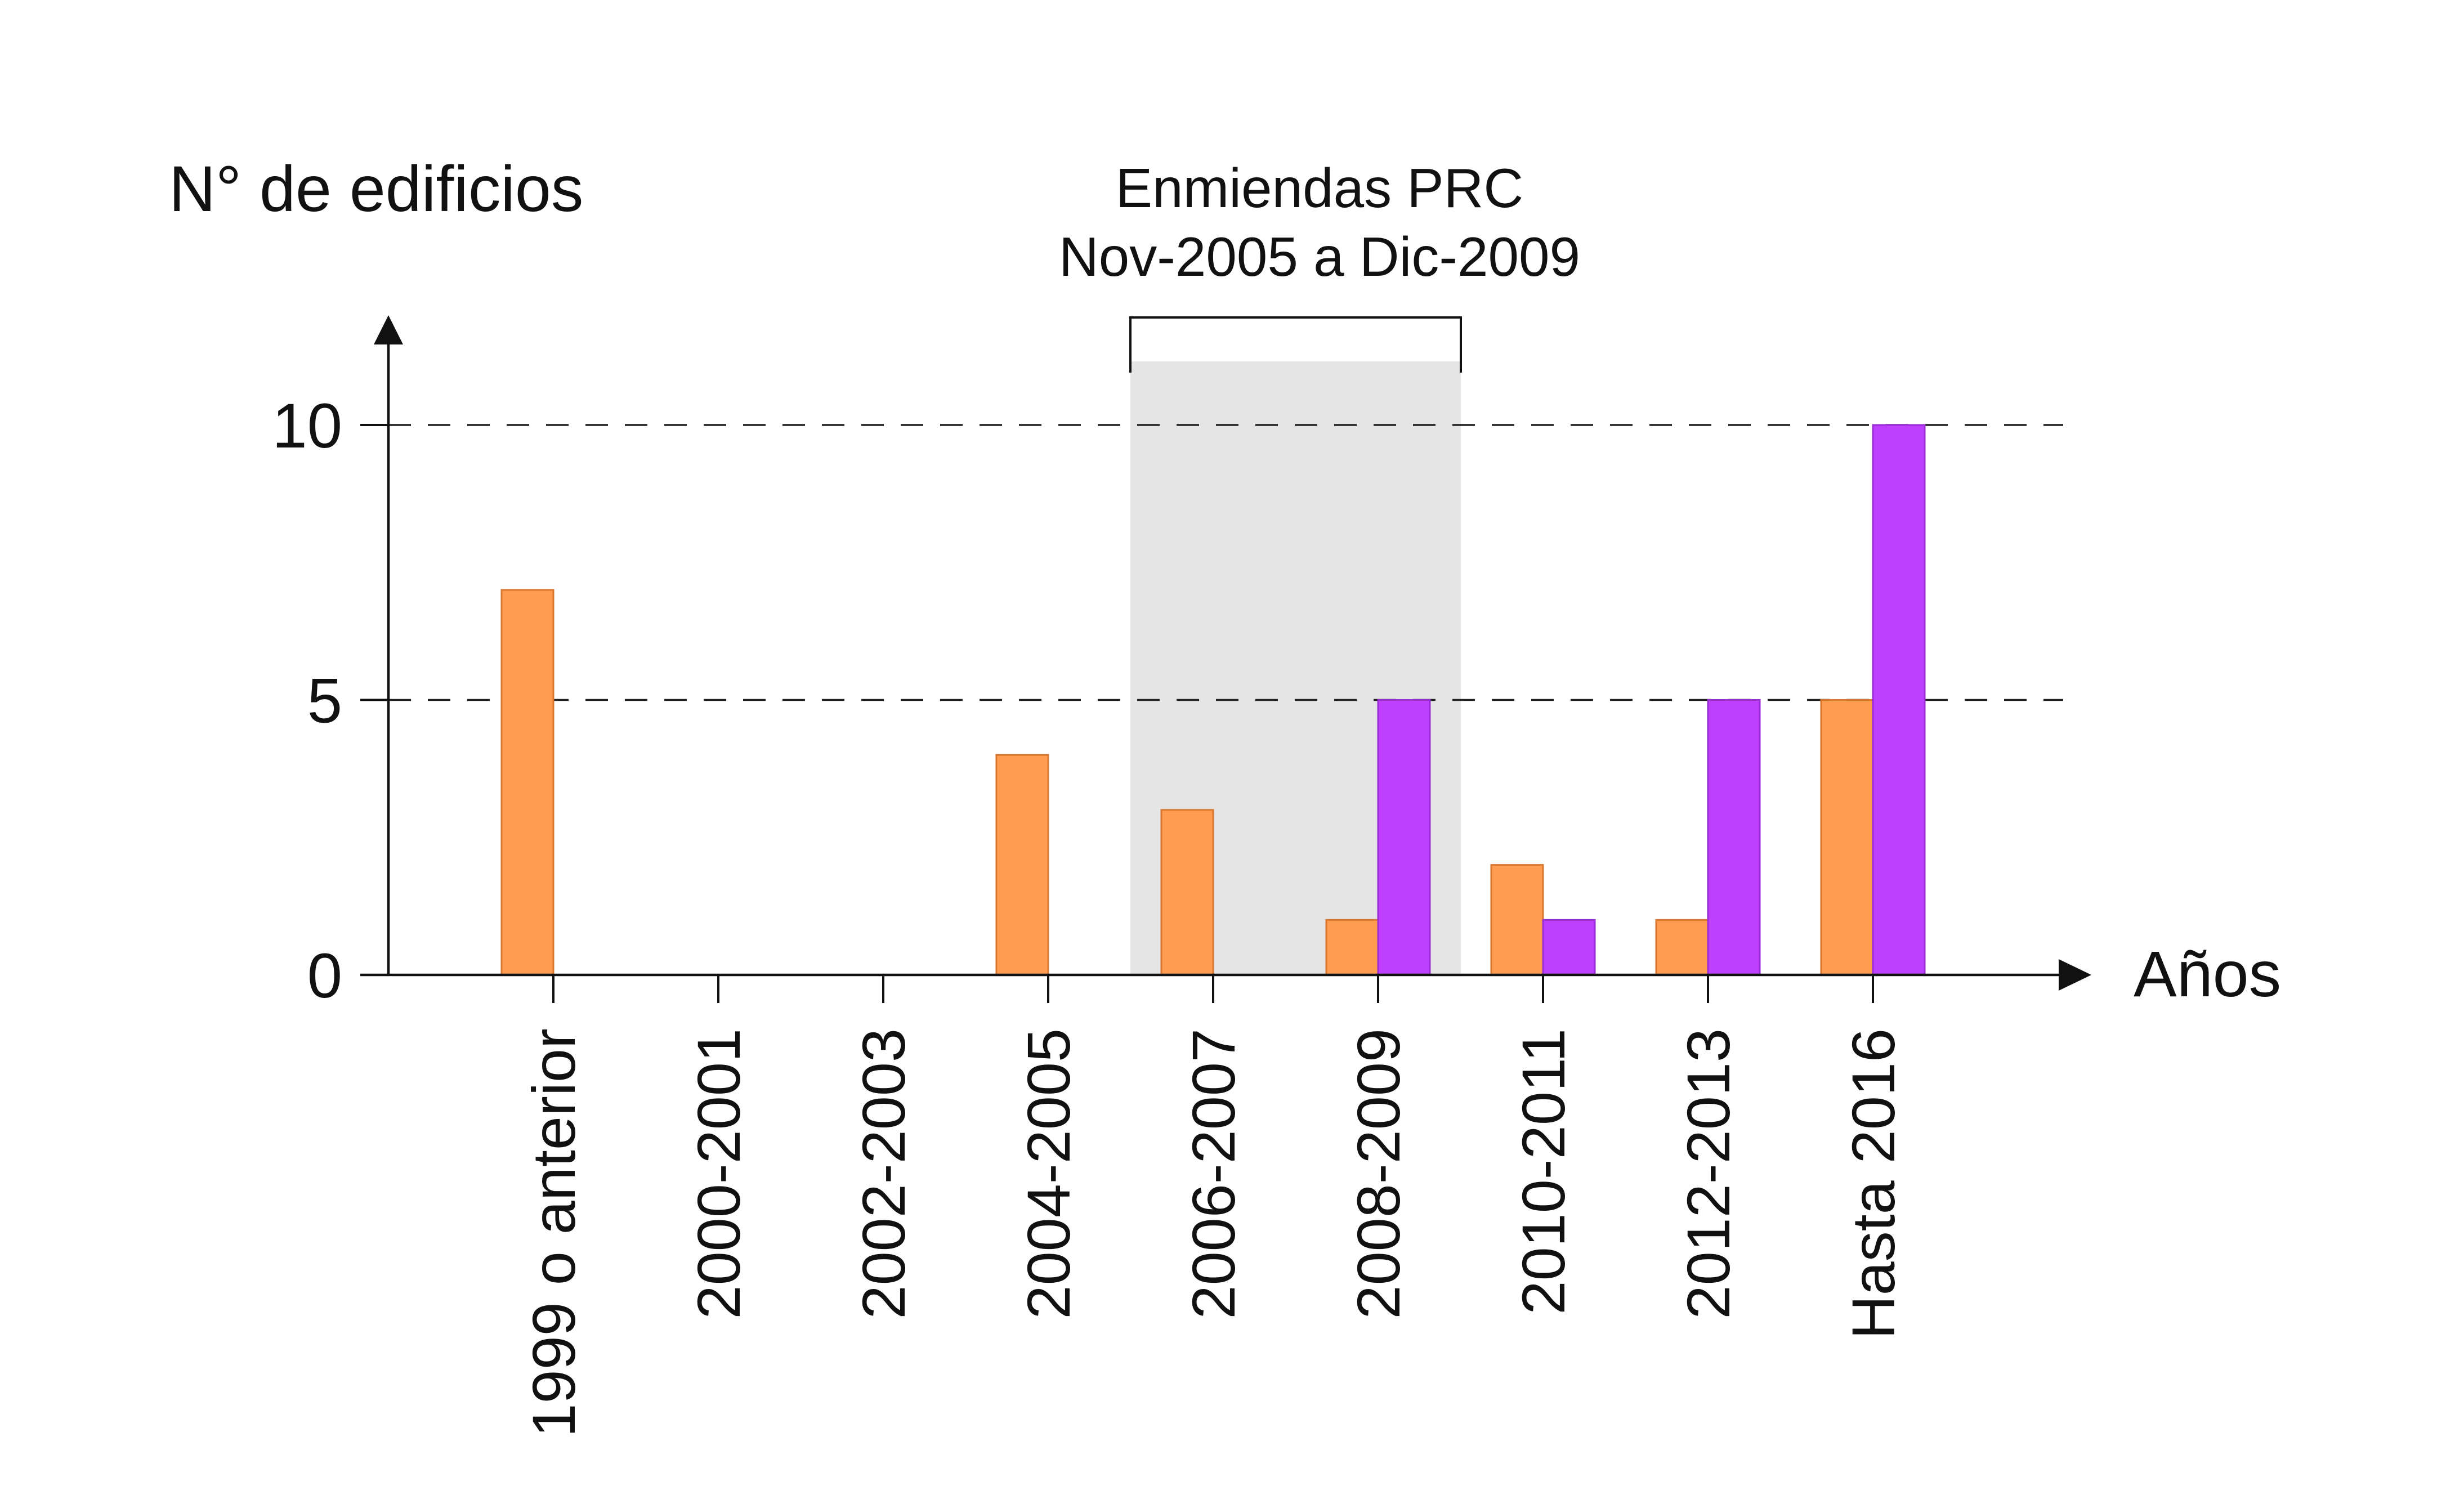 This screenshot has height=1504, width=2464. Describe the element at coordinates (1873, 1183) in the screenshot. I see `x-tick-label-8: Hasta 2016` at that location.